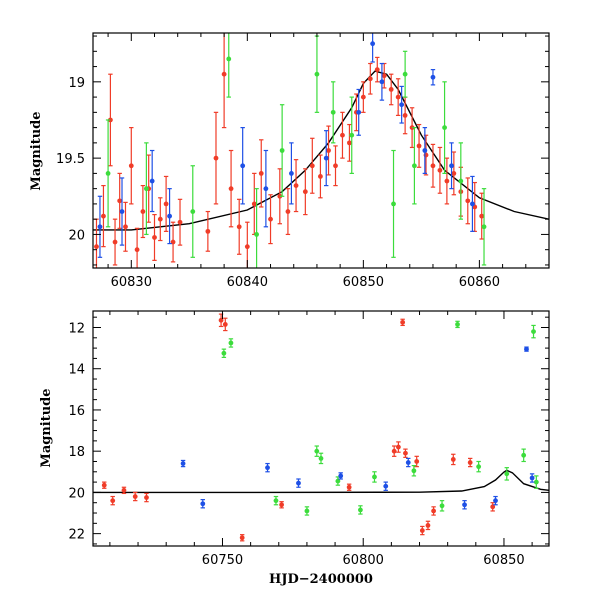  I want to click on bottom-y-tick-label: 20, so click(76, 493).